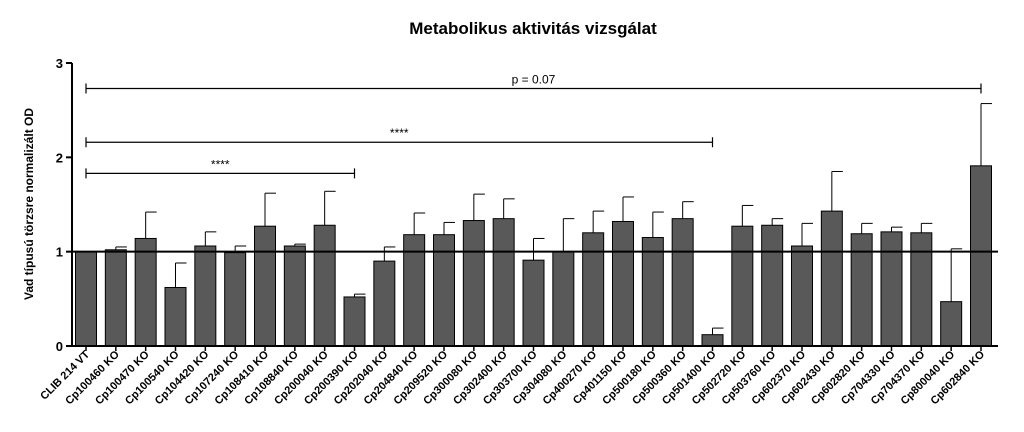 The height and width of the screenshot is (432, 1024). I want to click on x-tick-label: Cp602840 KO, so click(957, 377).